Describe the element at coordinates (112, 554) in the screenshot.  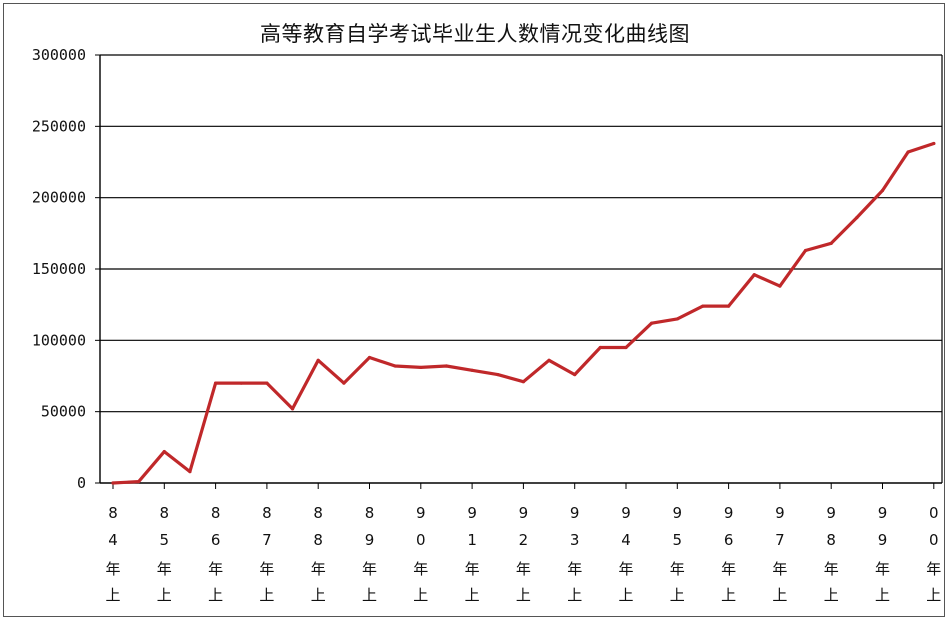
I see `x-tick-label: 8 4 年上` at that location.